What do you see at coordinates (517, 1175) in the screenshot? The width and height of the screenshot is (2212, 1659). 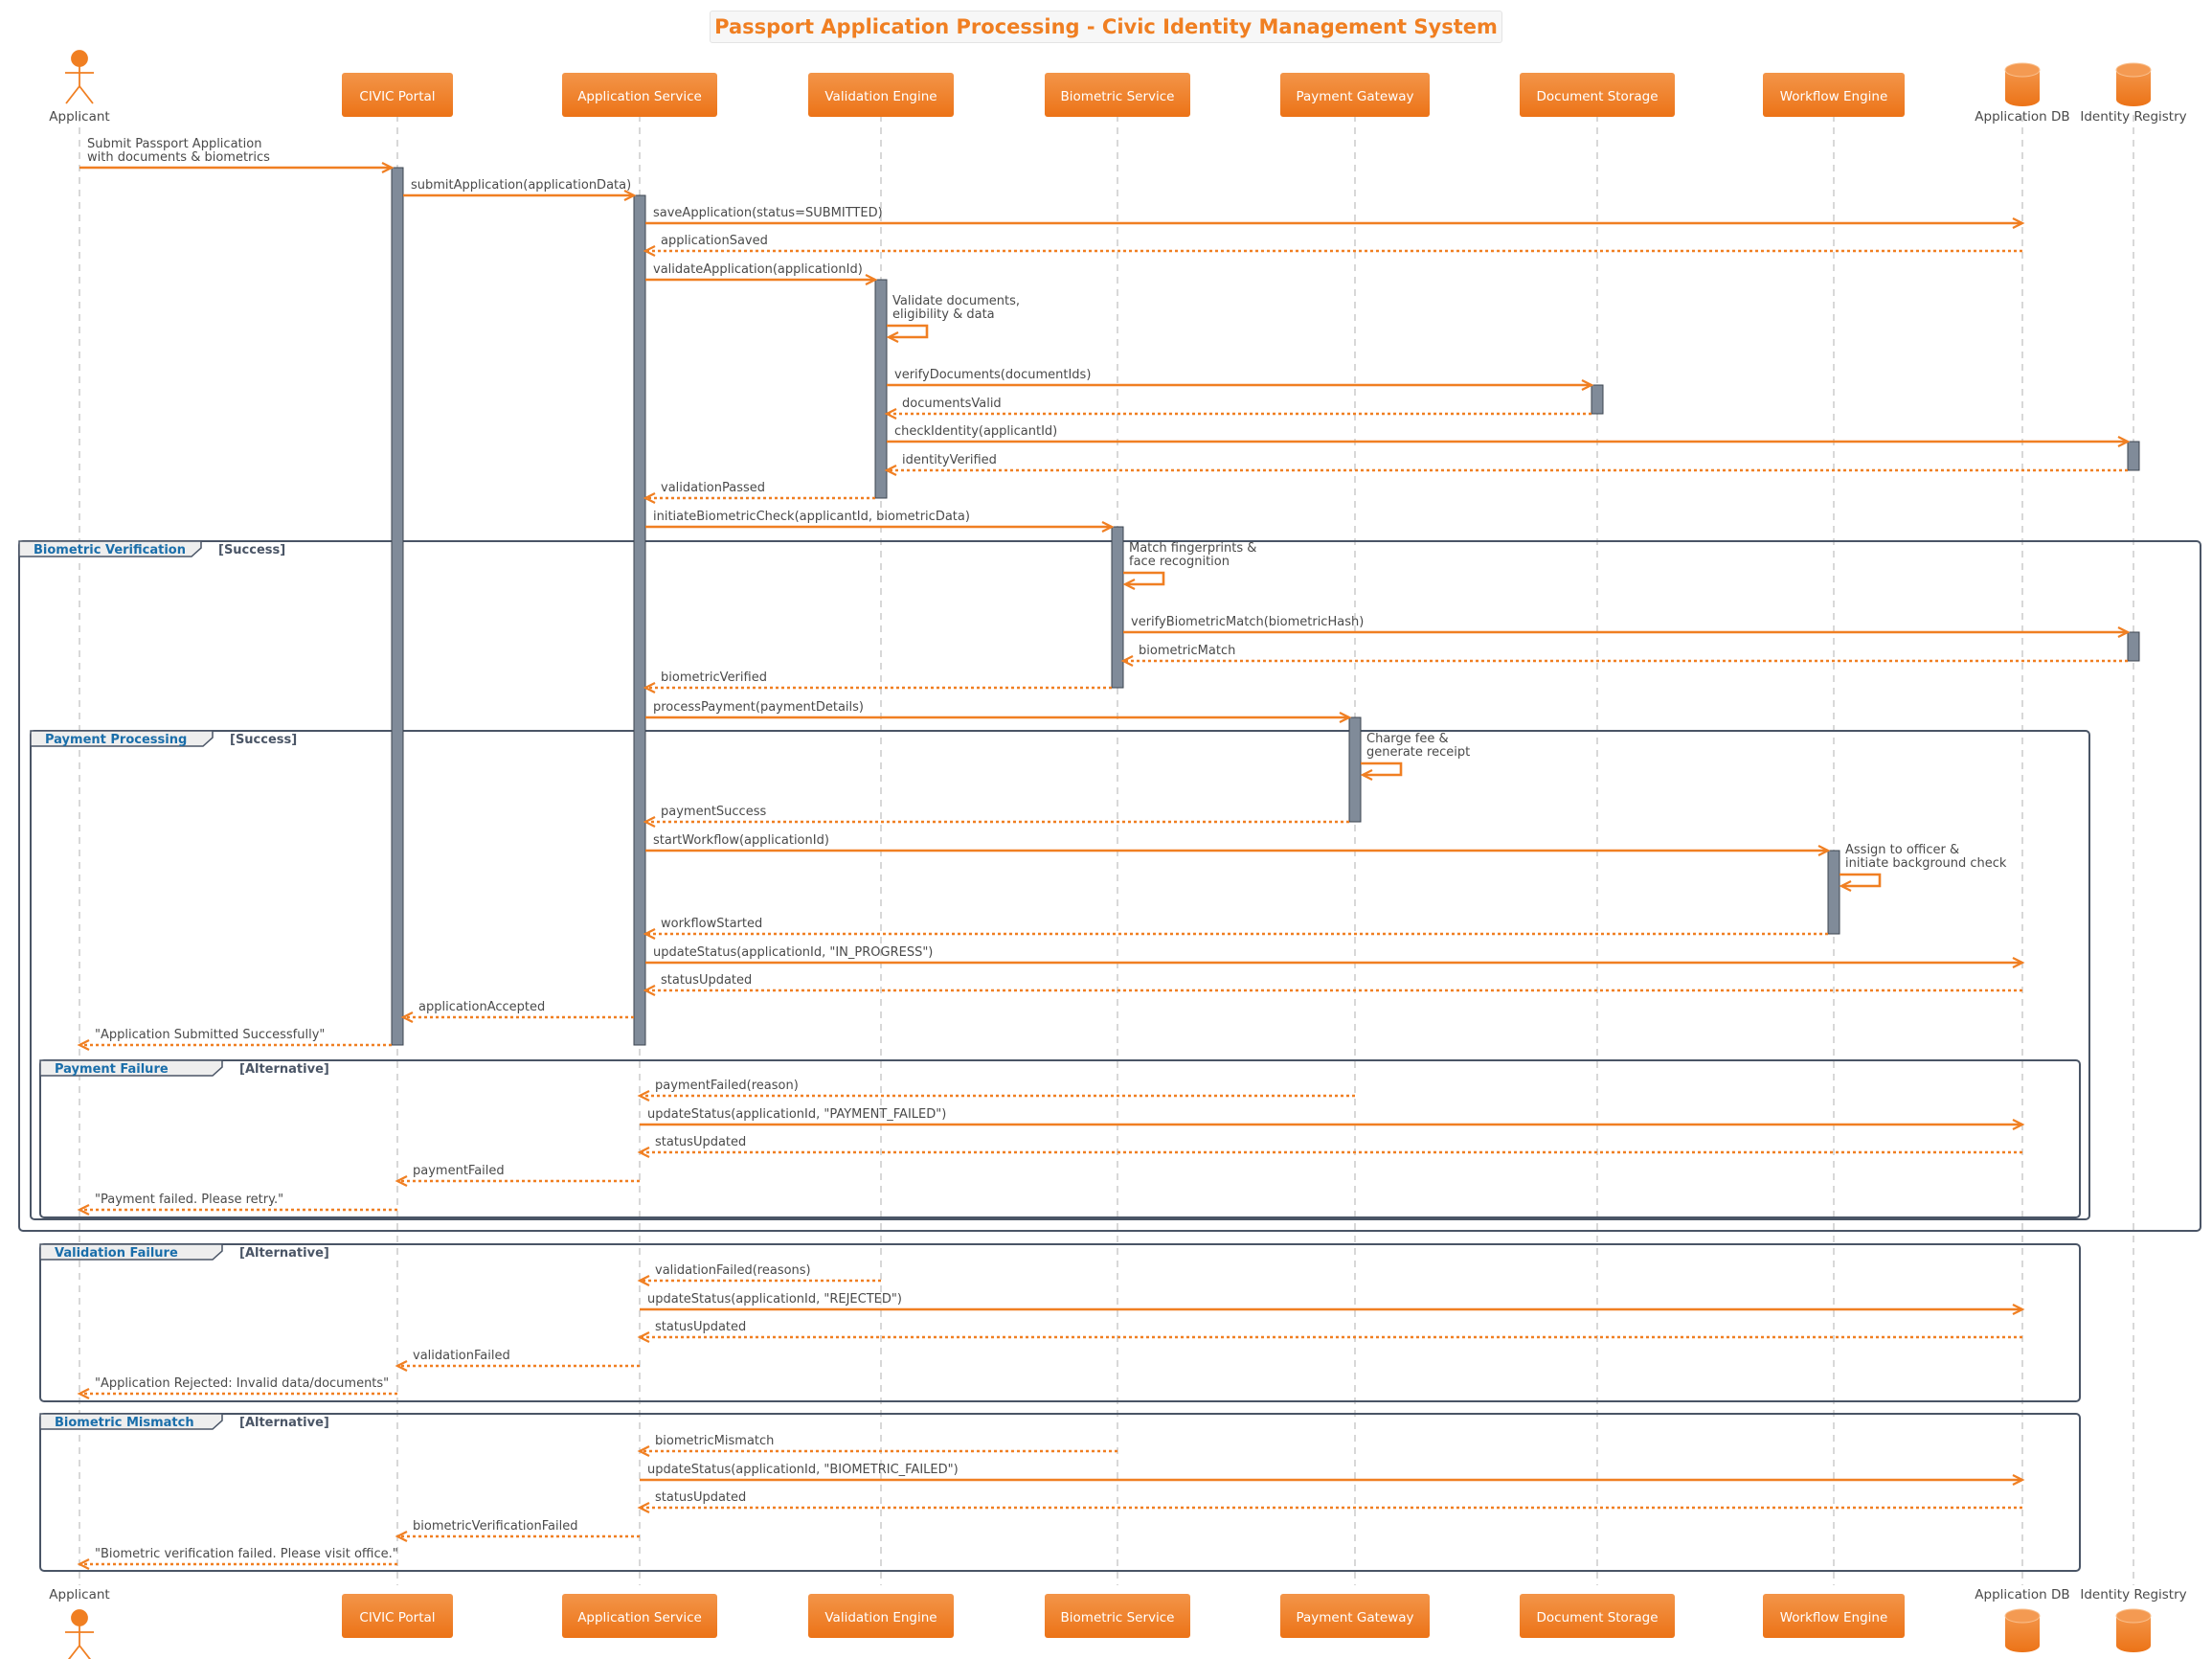 I see `message-return: paymentFailed` at bounding box center [517, 1175].